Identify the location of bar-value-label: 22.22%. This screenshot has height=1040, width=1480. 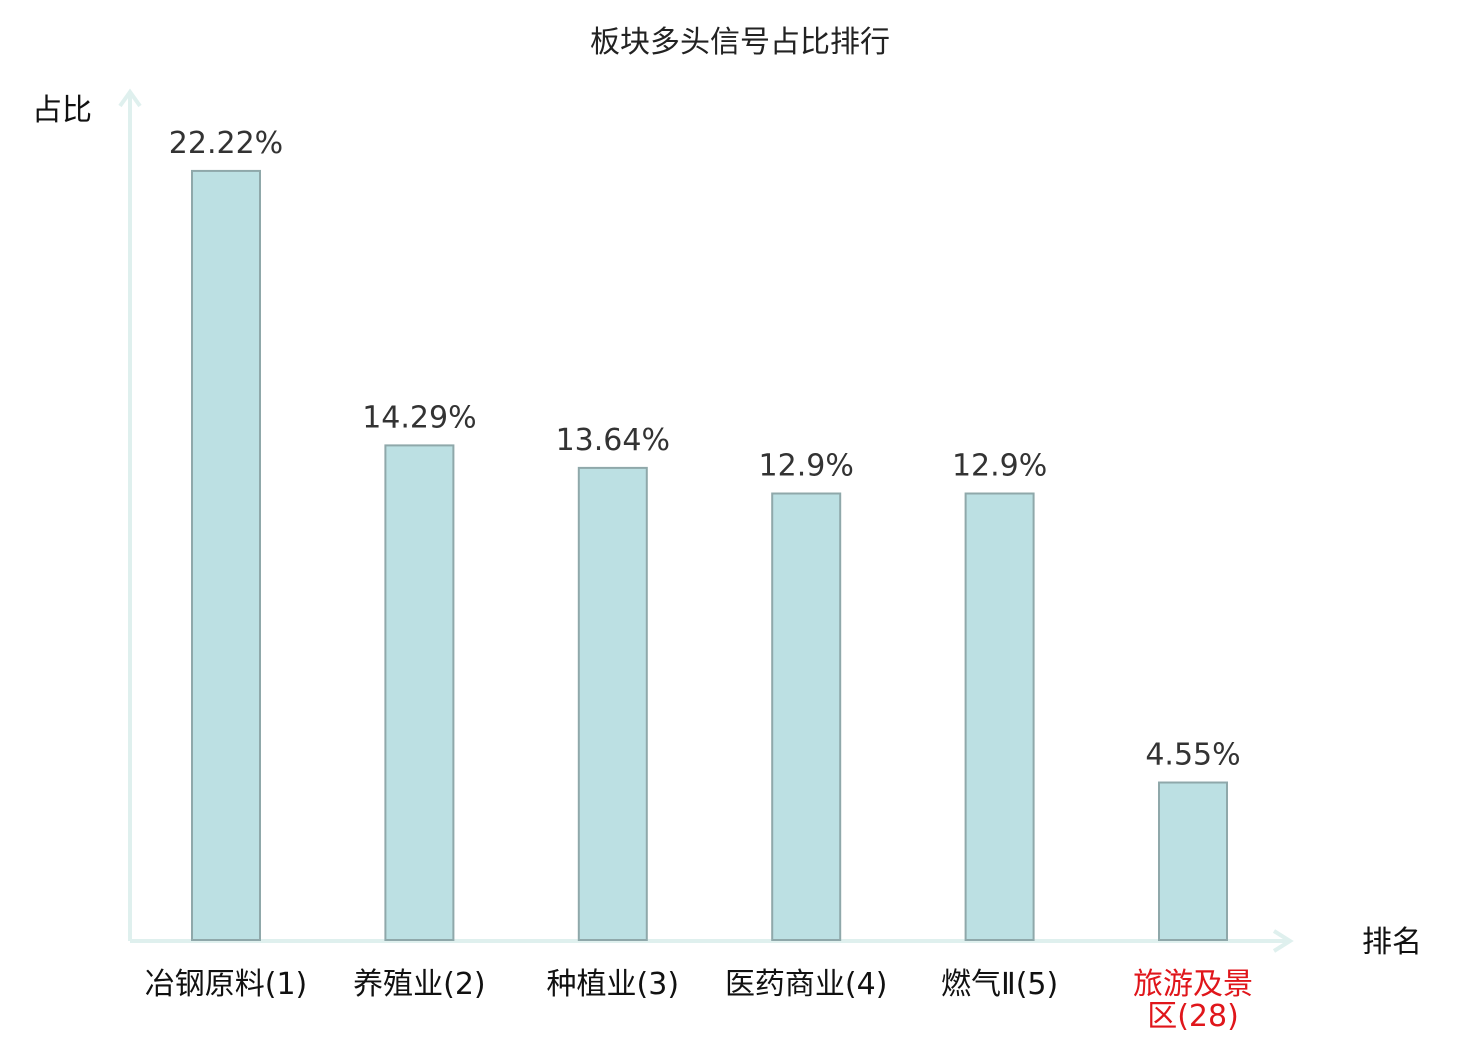
(226, 143).